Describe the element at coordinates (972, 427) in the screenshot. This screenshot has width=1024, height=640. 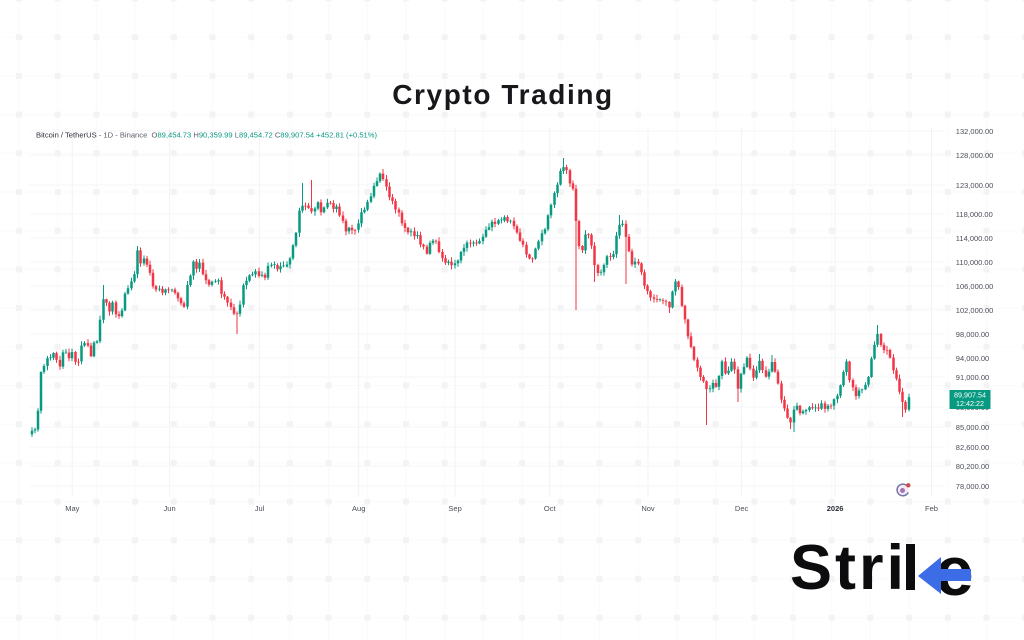
I see `svg-text: 85,000.00` at that location.